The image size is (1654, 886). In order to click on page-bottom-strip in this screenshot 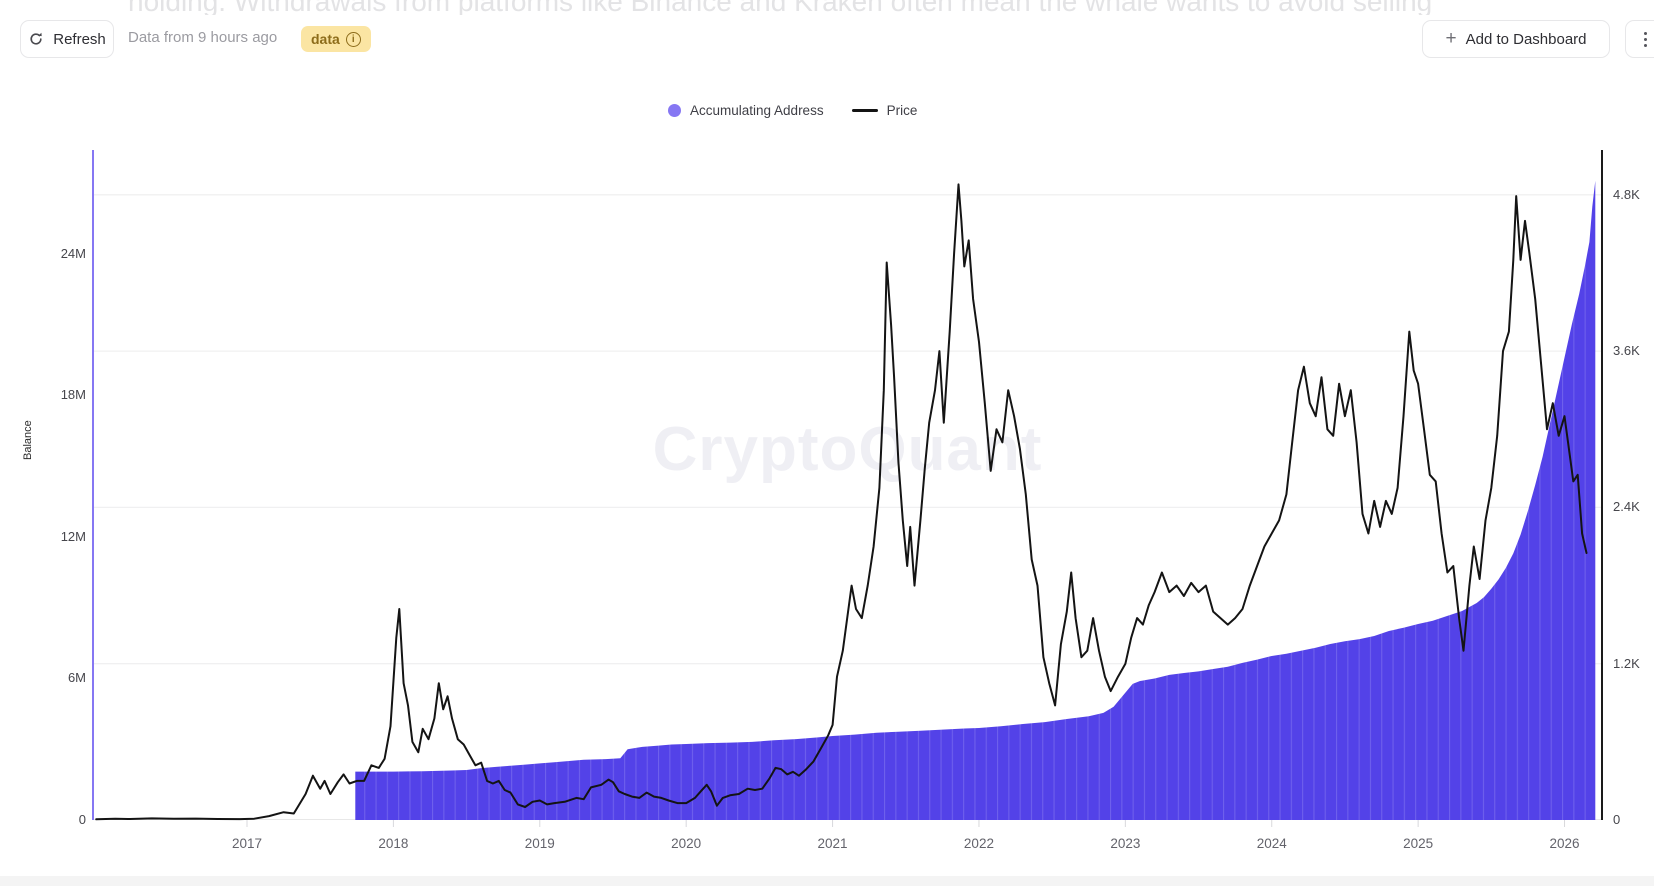, I will do `click(827, 881)`.